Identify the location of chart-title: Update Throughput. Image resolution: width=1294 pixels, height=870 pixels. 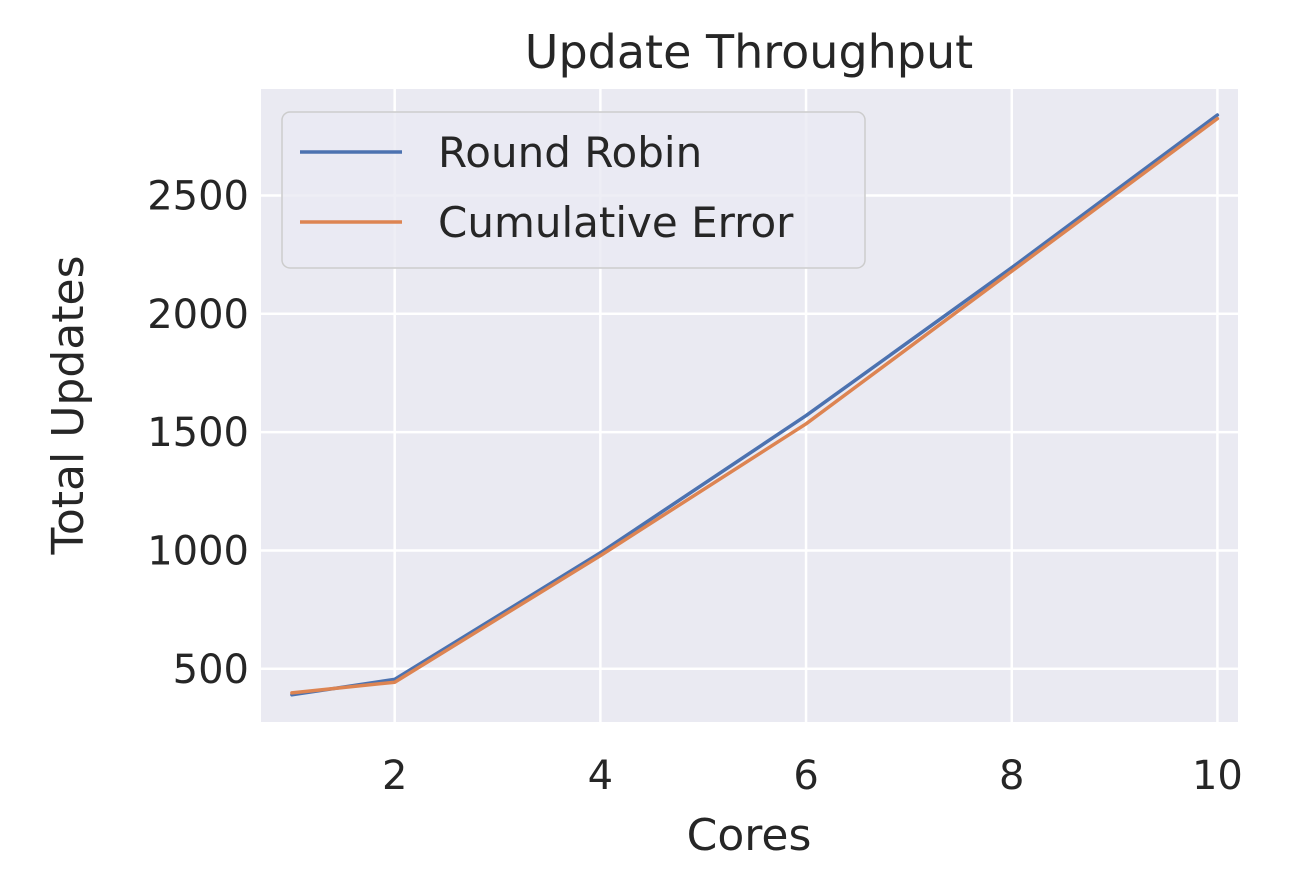
(749, 52).